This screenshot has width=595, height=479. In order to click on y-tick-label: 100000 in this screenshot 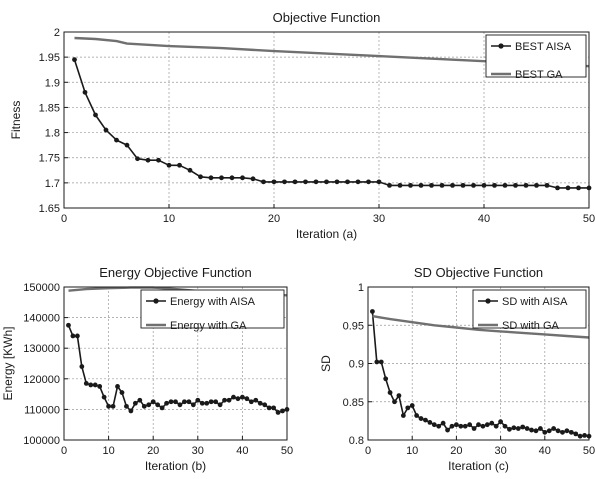, I will do `click(41, 441)`.